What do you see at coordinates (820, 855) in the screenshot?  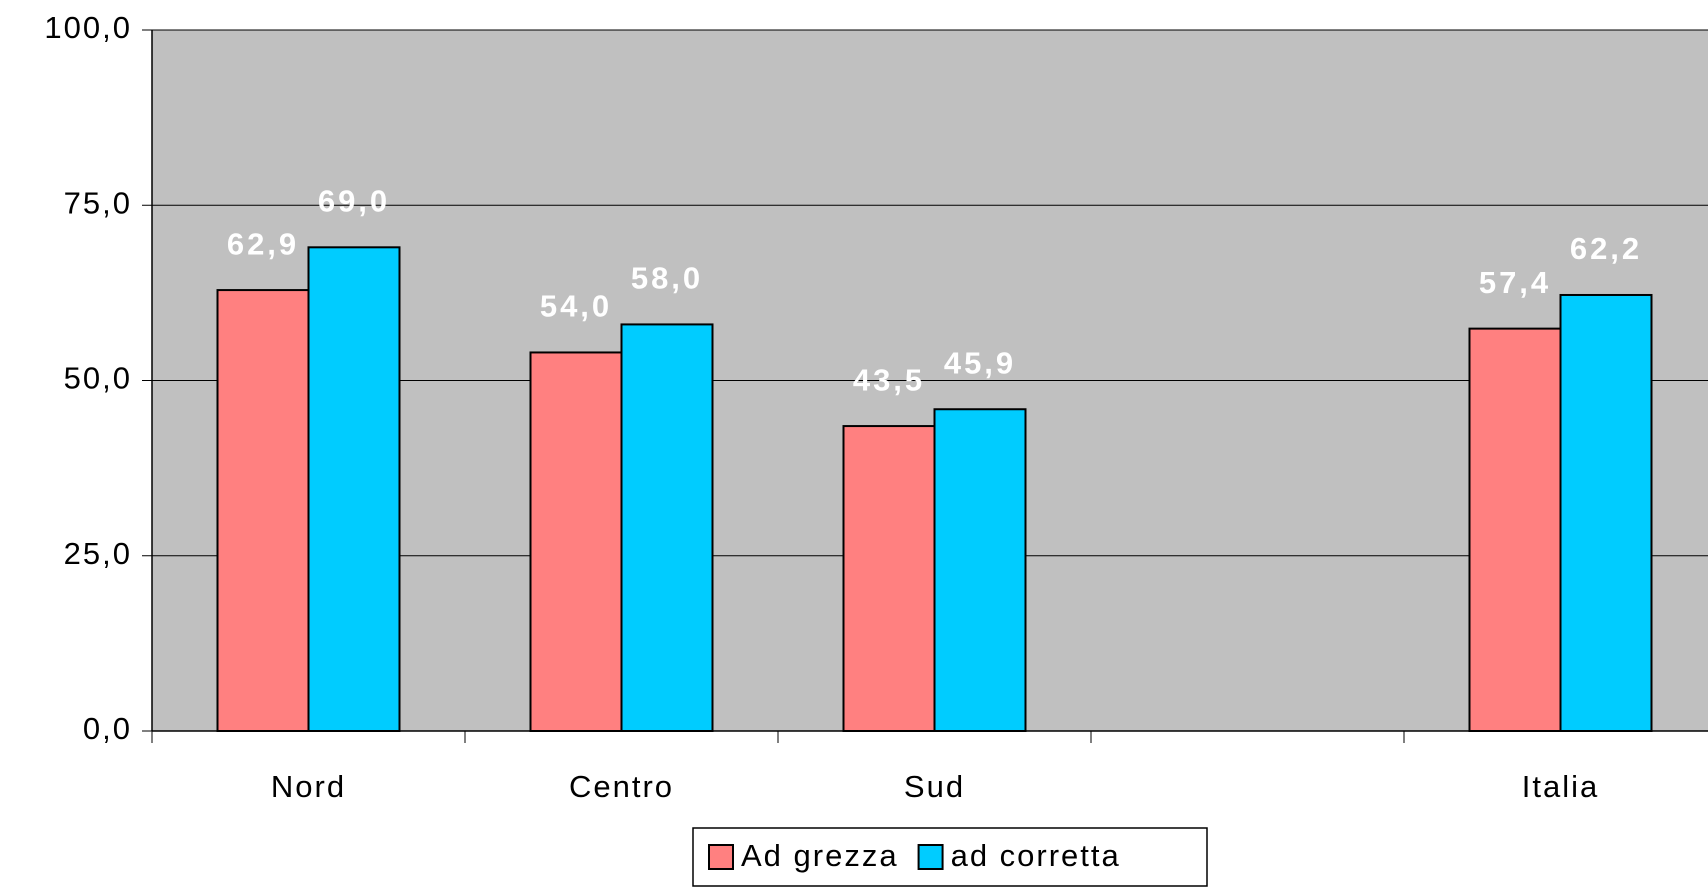 I see `legend-label: Ad grezza` at bounding box center [820, 855].